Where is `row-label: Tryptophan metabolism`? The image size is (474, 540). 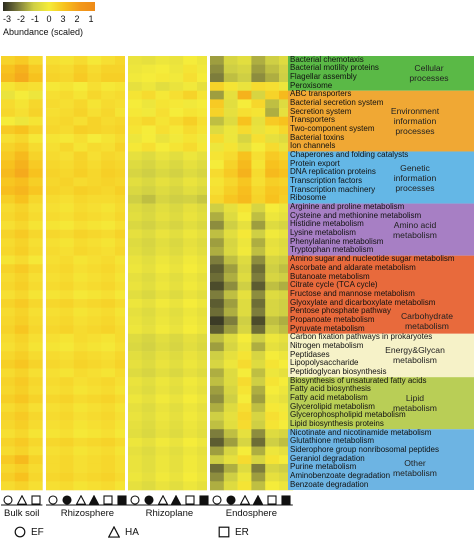 row-label: Tryptophan metabolism is located at coordinates (332, 250).